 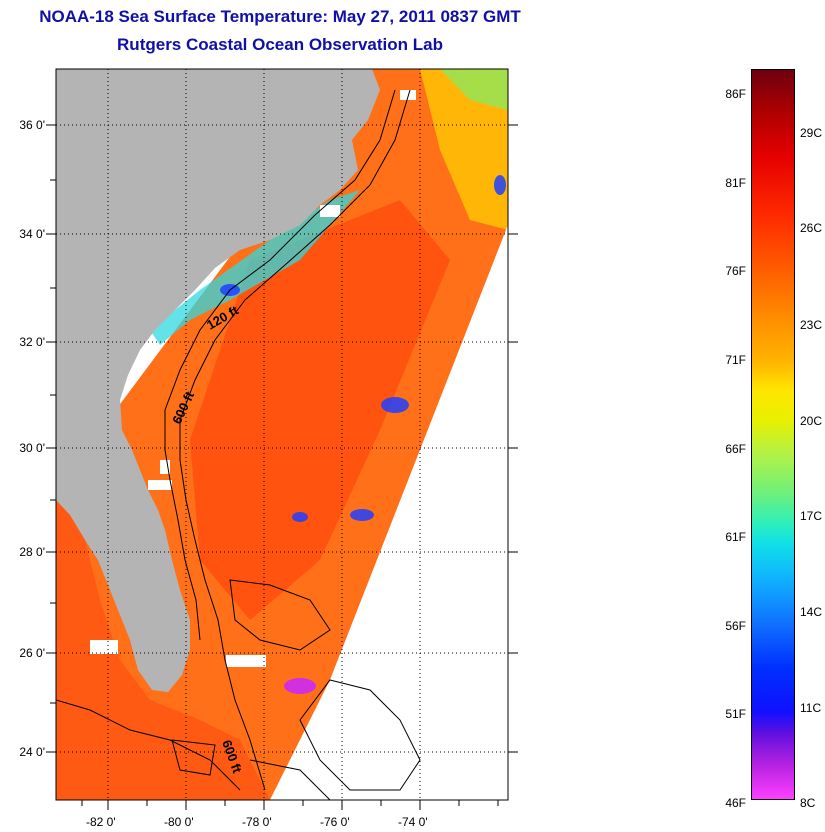 What do you see at coordinates (474, 89) in the screenshot?
I see `sst-cool-edge` at bounding box center [474, 89].